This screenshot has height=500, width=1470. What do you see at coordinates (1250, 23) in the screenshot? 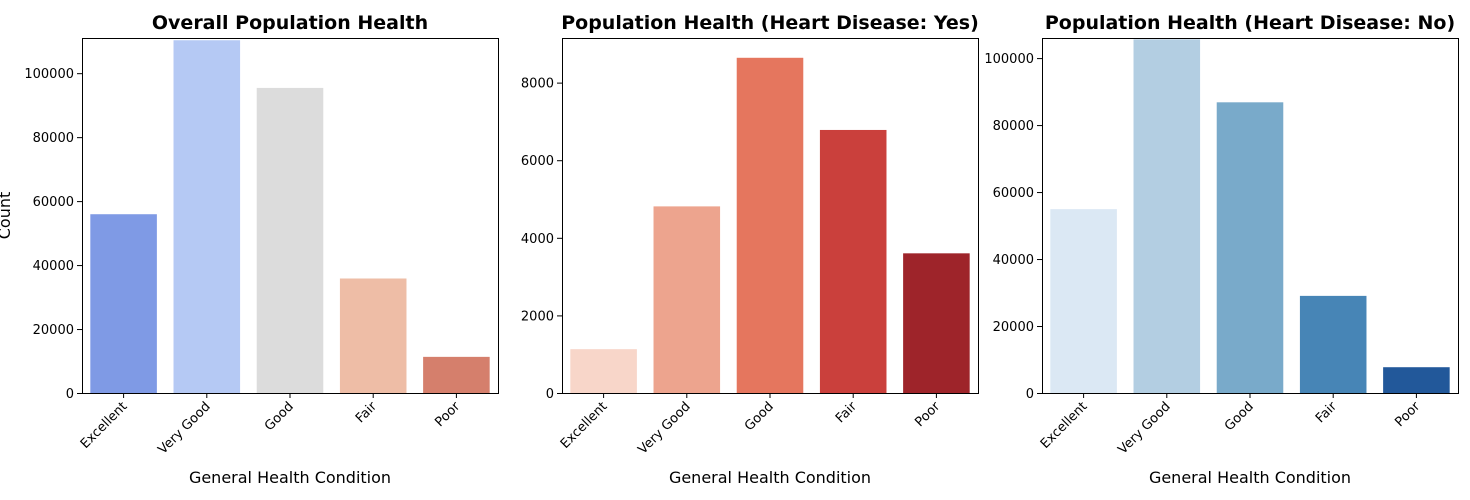
I see `chart-title: Population Health (Heart Disease: No)` at bounding box center [1250, 23].